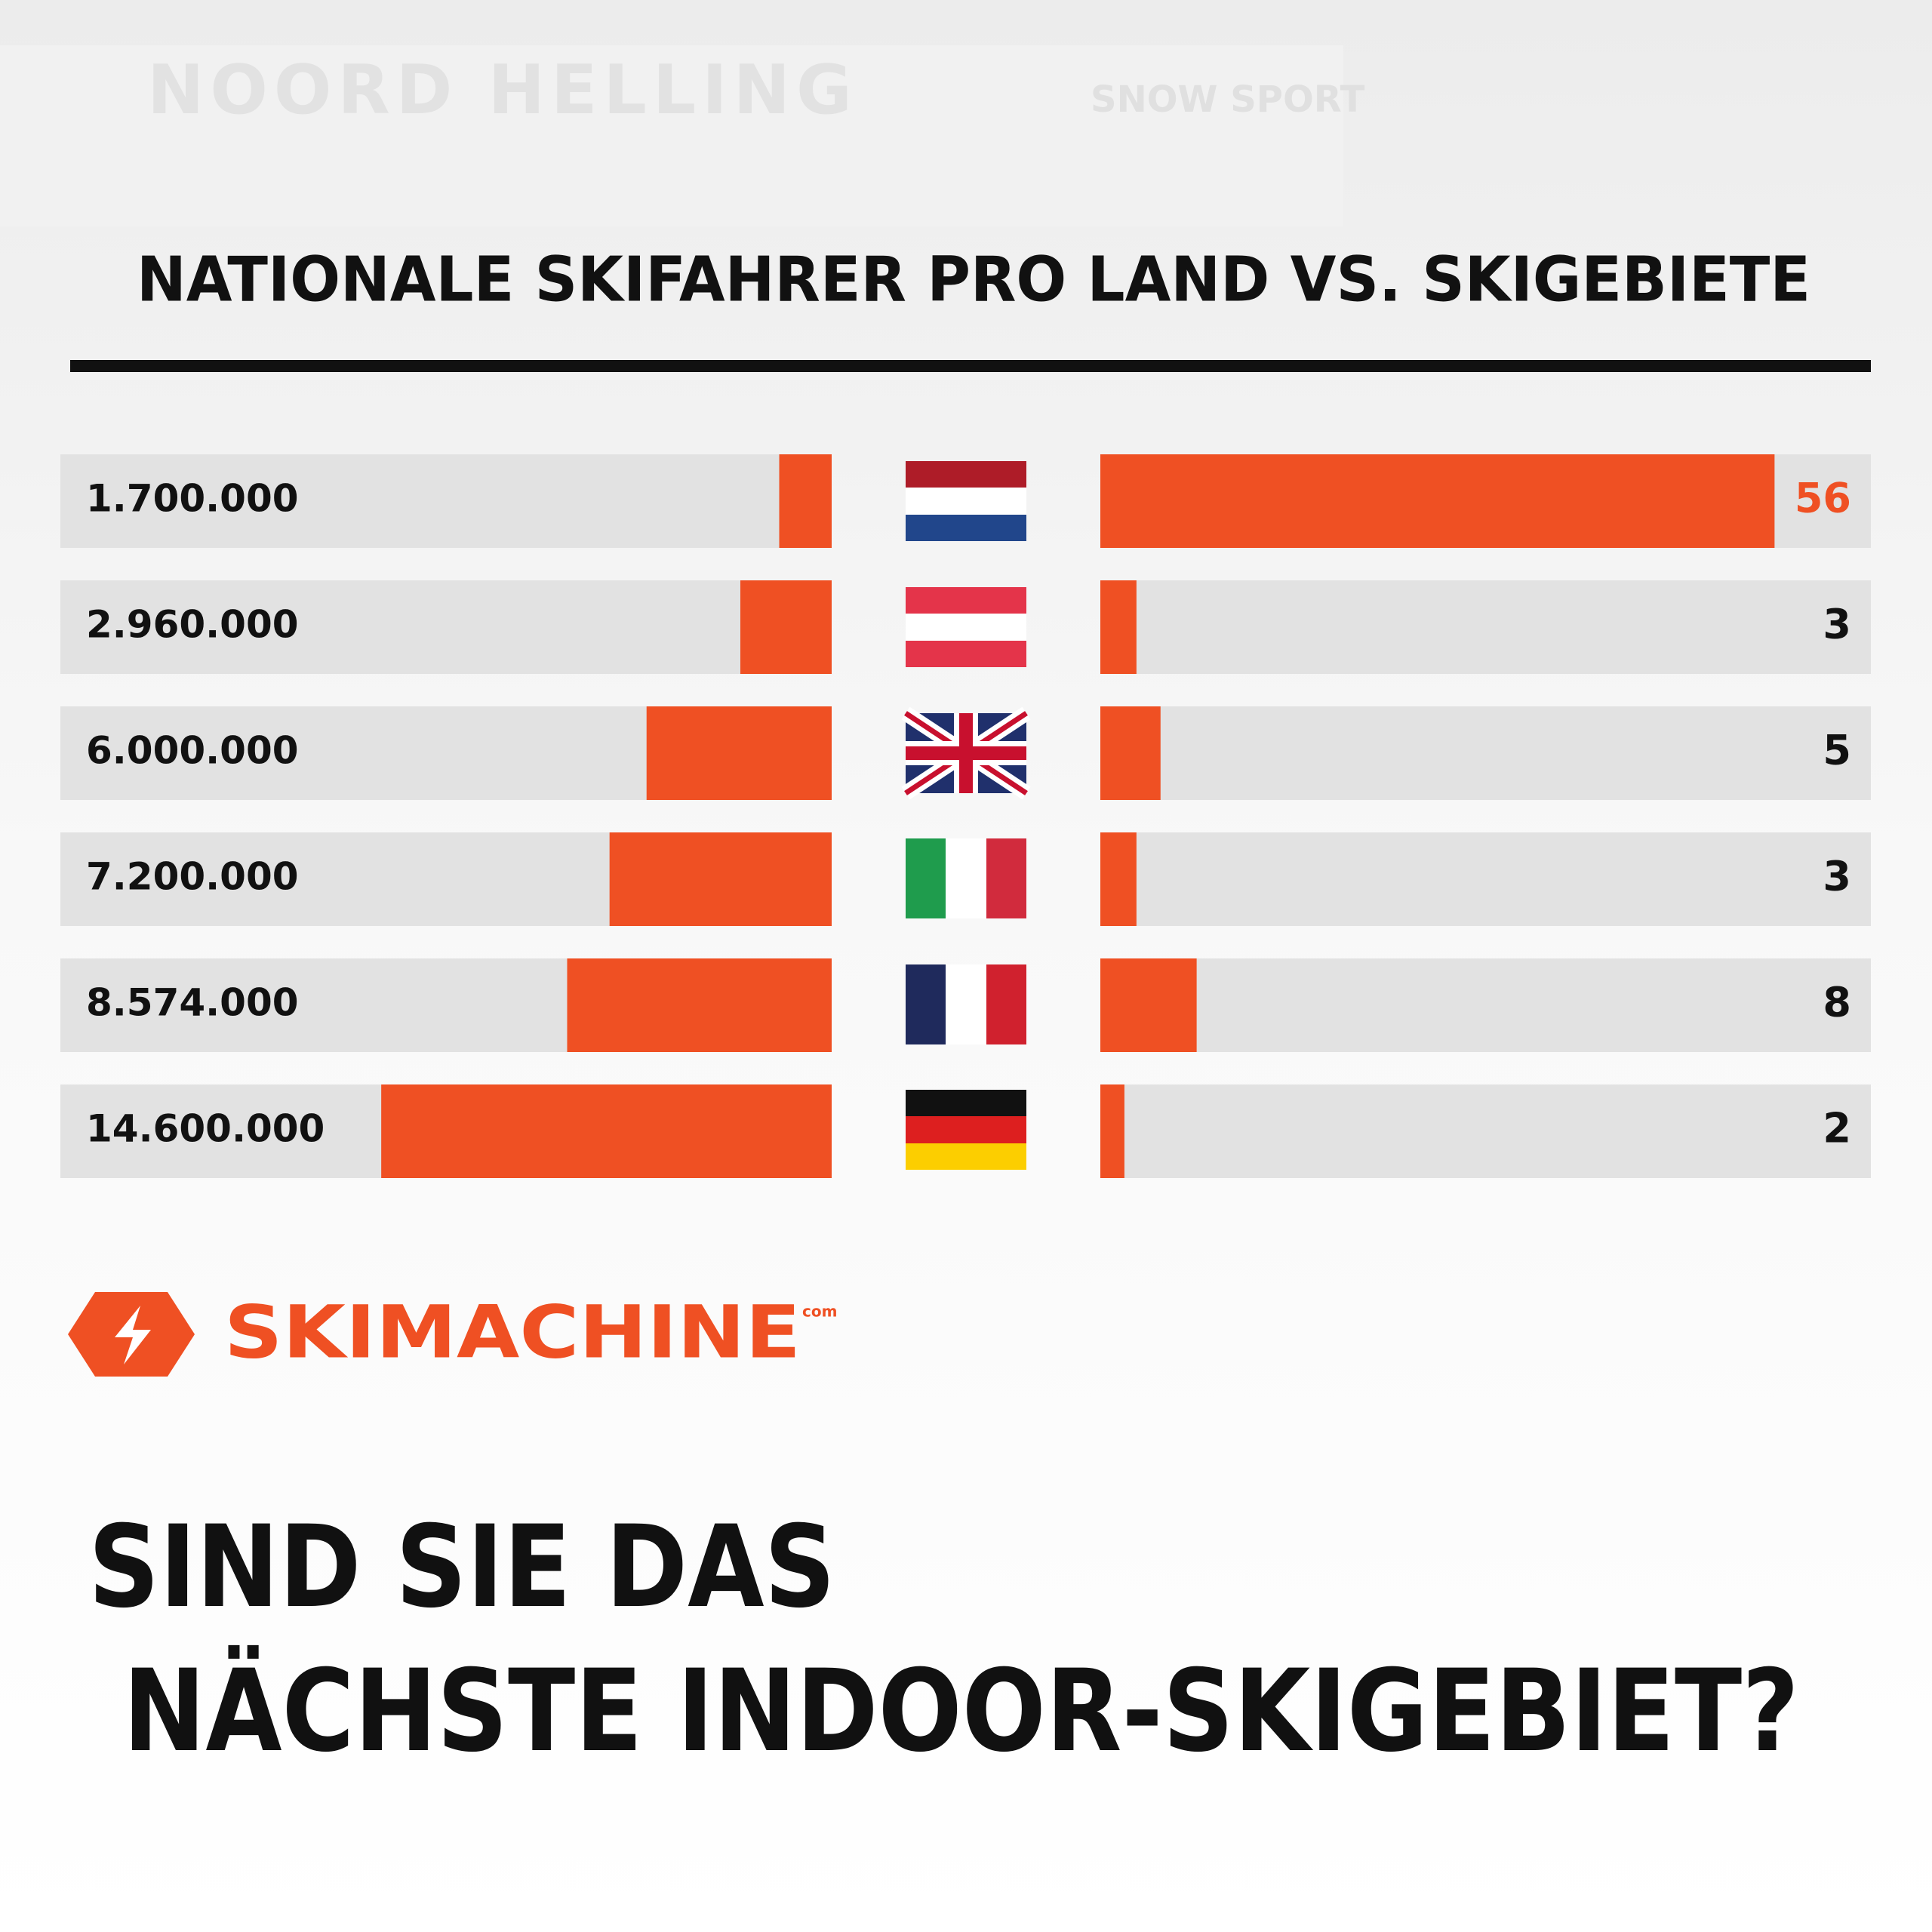  Describe the element at coordinates (1837, 750) in the screenshot. I see `value-label: 5` at that location.